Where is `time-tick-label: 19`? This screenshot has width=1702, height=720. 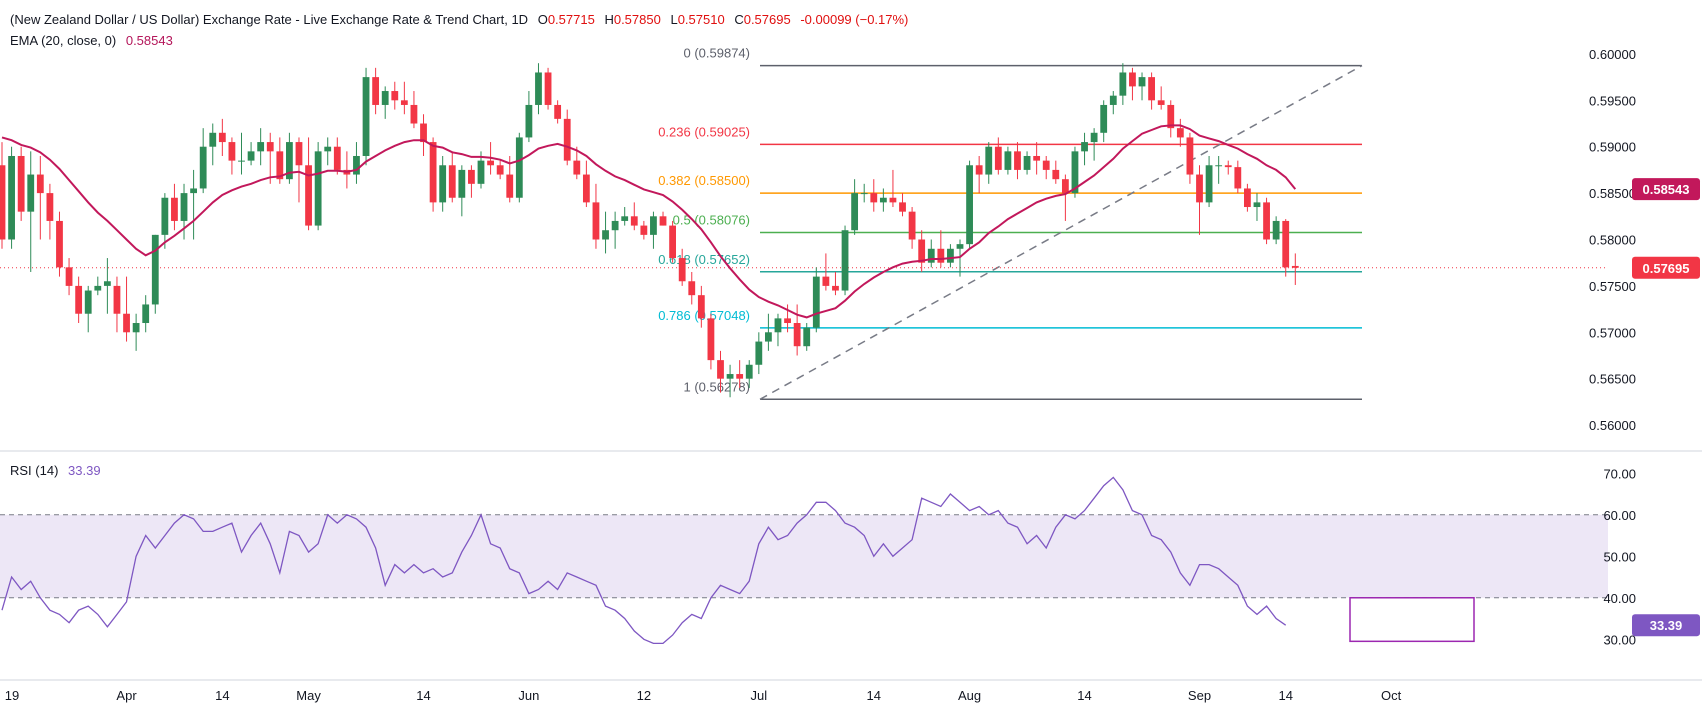 time-tick-label: 19 is located at coordinates (12, 695).